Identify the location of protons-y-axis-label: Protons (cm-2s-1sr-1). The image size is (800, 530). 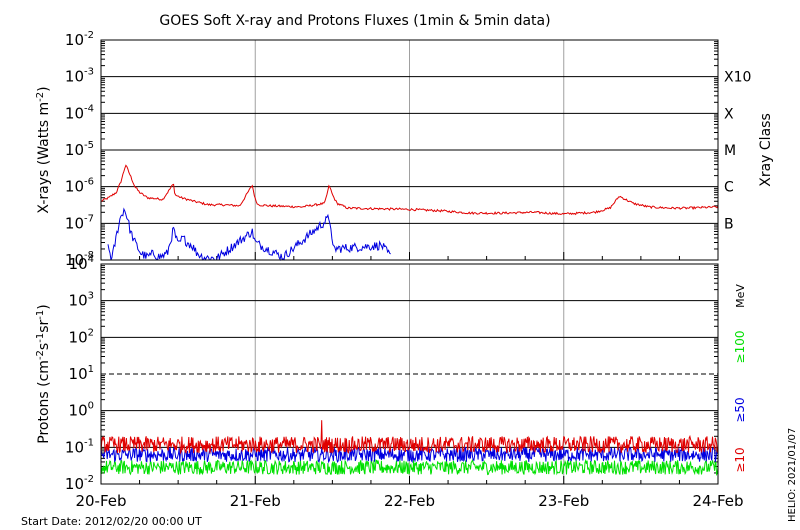
(44, 373).